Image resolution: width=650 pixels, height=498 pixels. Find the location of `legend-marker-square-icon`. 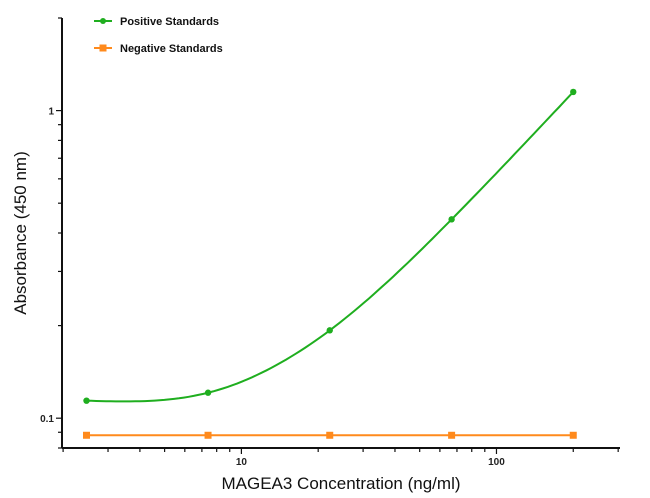

legend-marker-square-icon is located at coordinates (103, 48).